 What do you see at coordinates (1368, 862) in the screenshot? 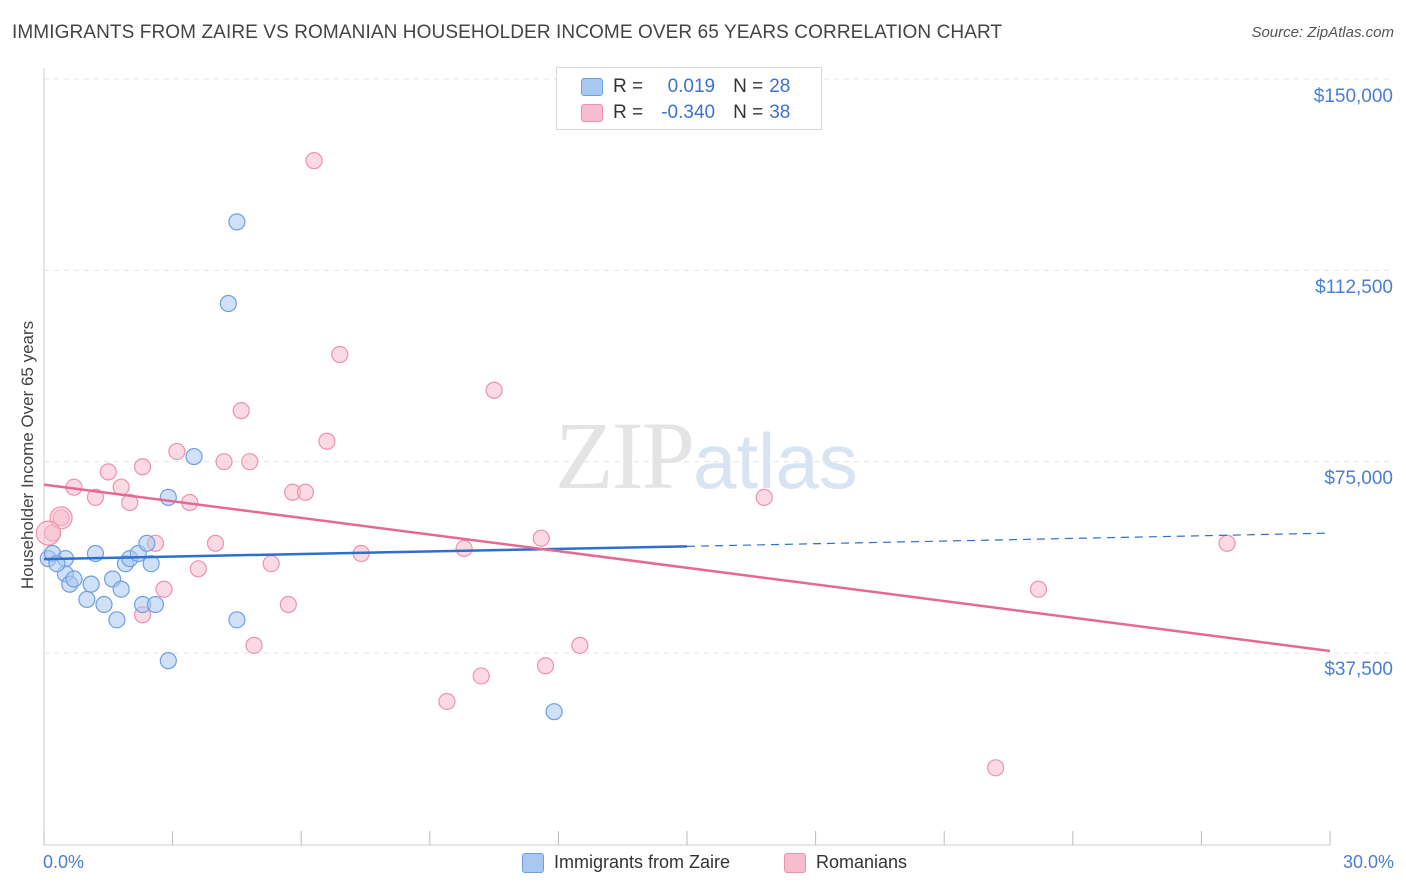
I see `x-tick-label-max: 30.0%` at bounding box center [1368, 862].